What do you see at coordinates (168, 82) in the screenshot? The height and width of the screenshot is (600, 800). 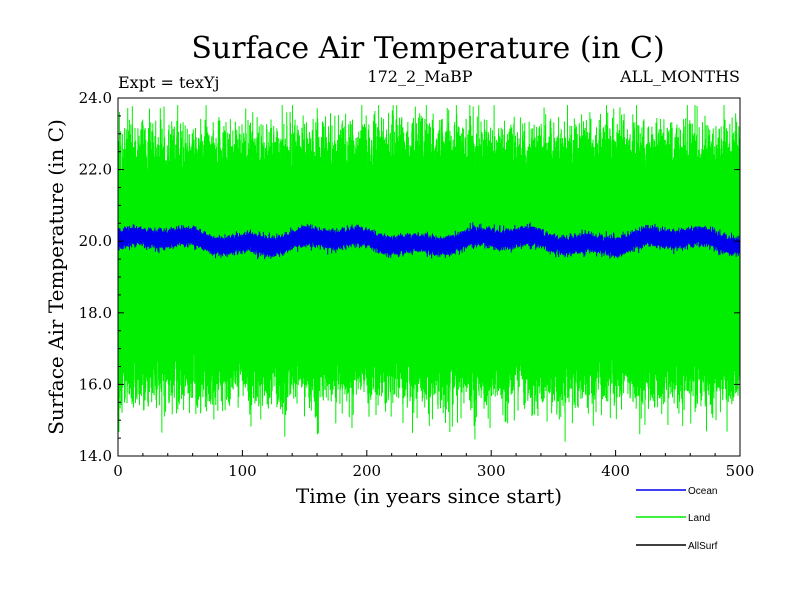 I see `experiment-label: Expt = texYj` at bounding box center [168, 82].